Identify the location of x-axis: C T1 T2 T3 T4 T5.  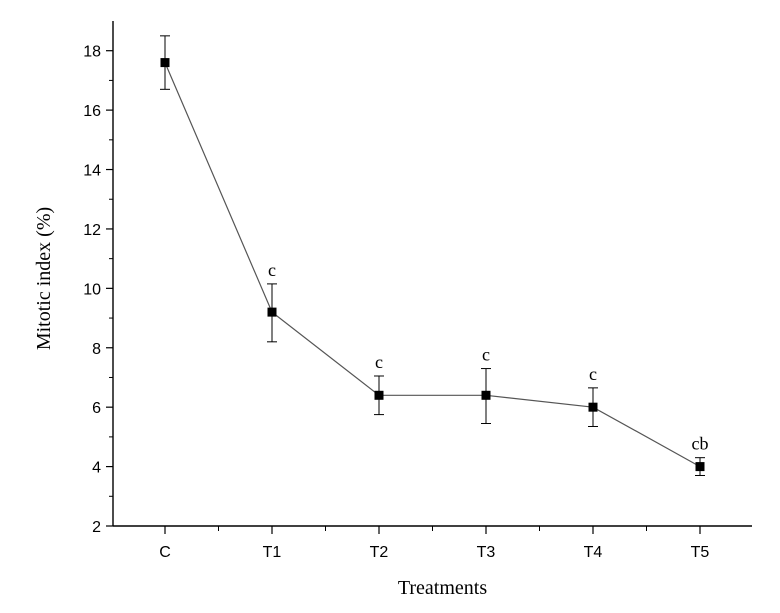
(432, 543).